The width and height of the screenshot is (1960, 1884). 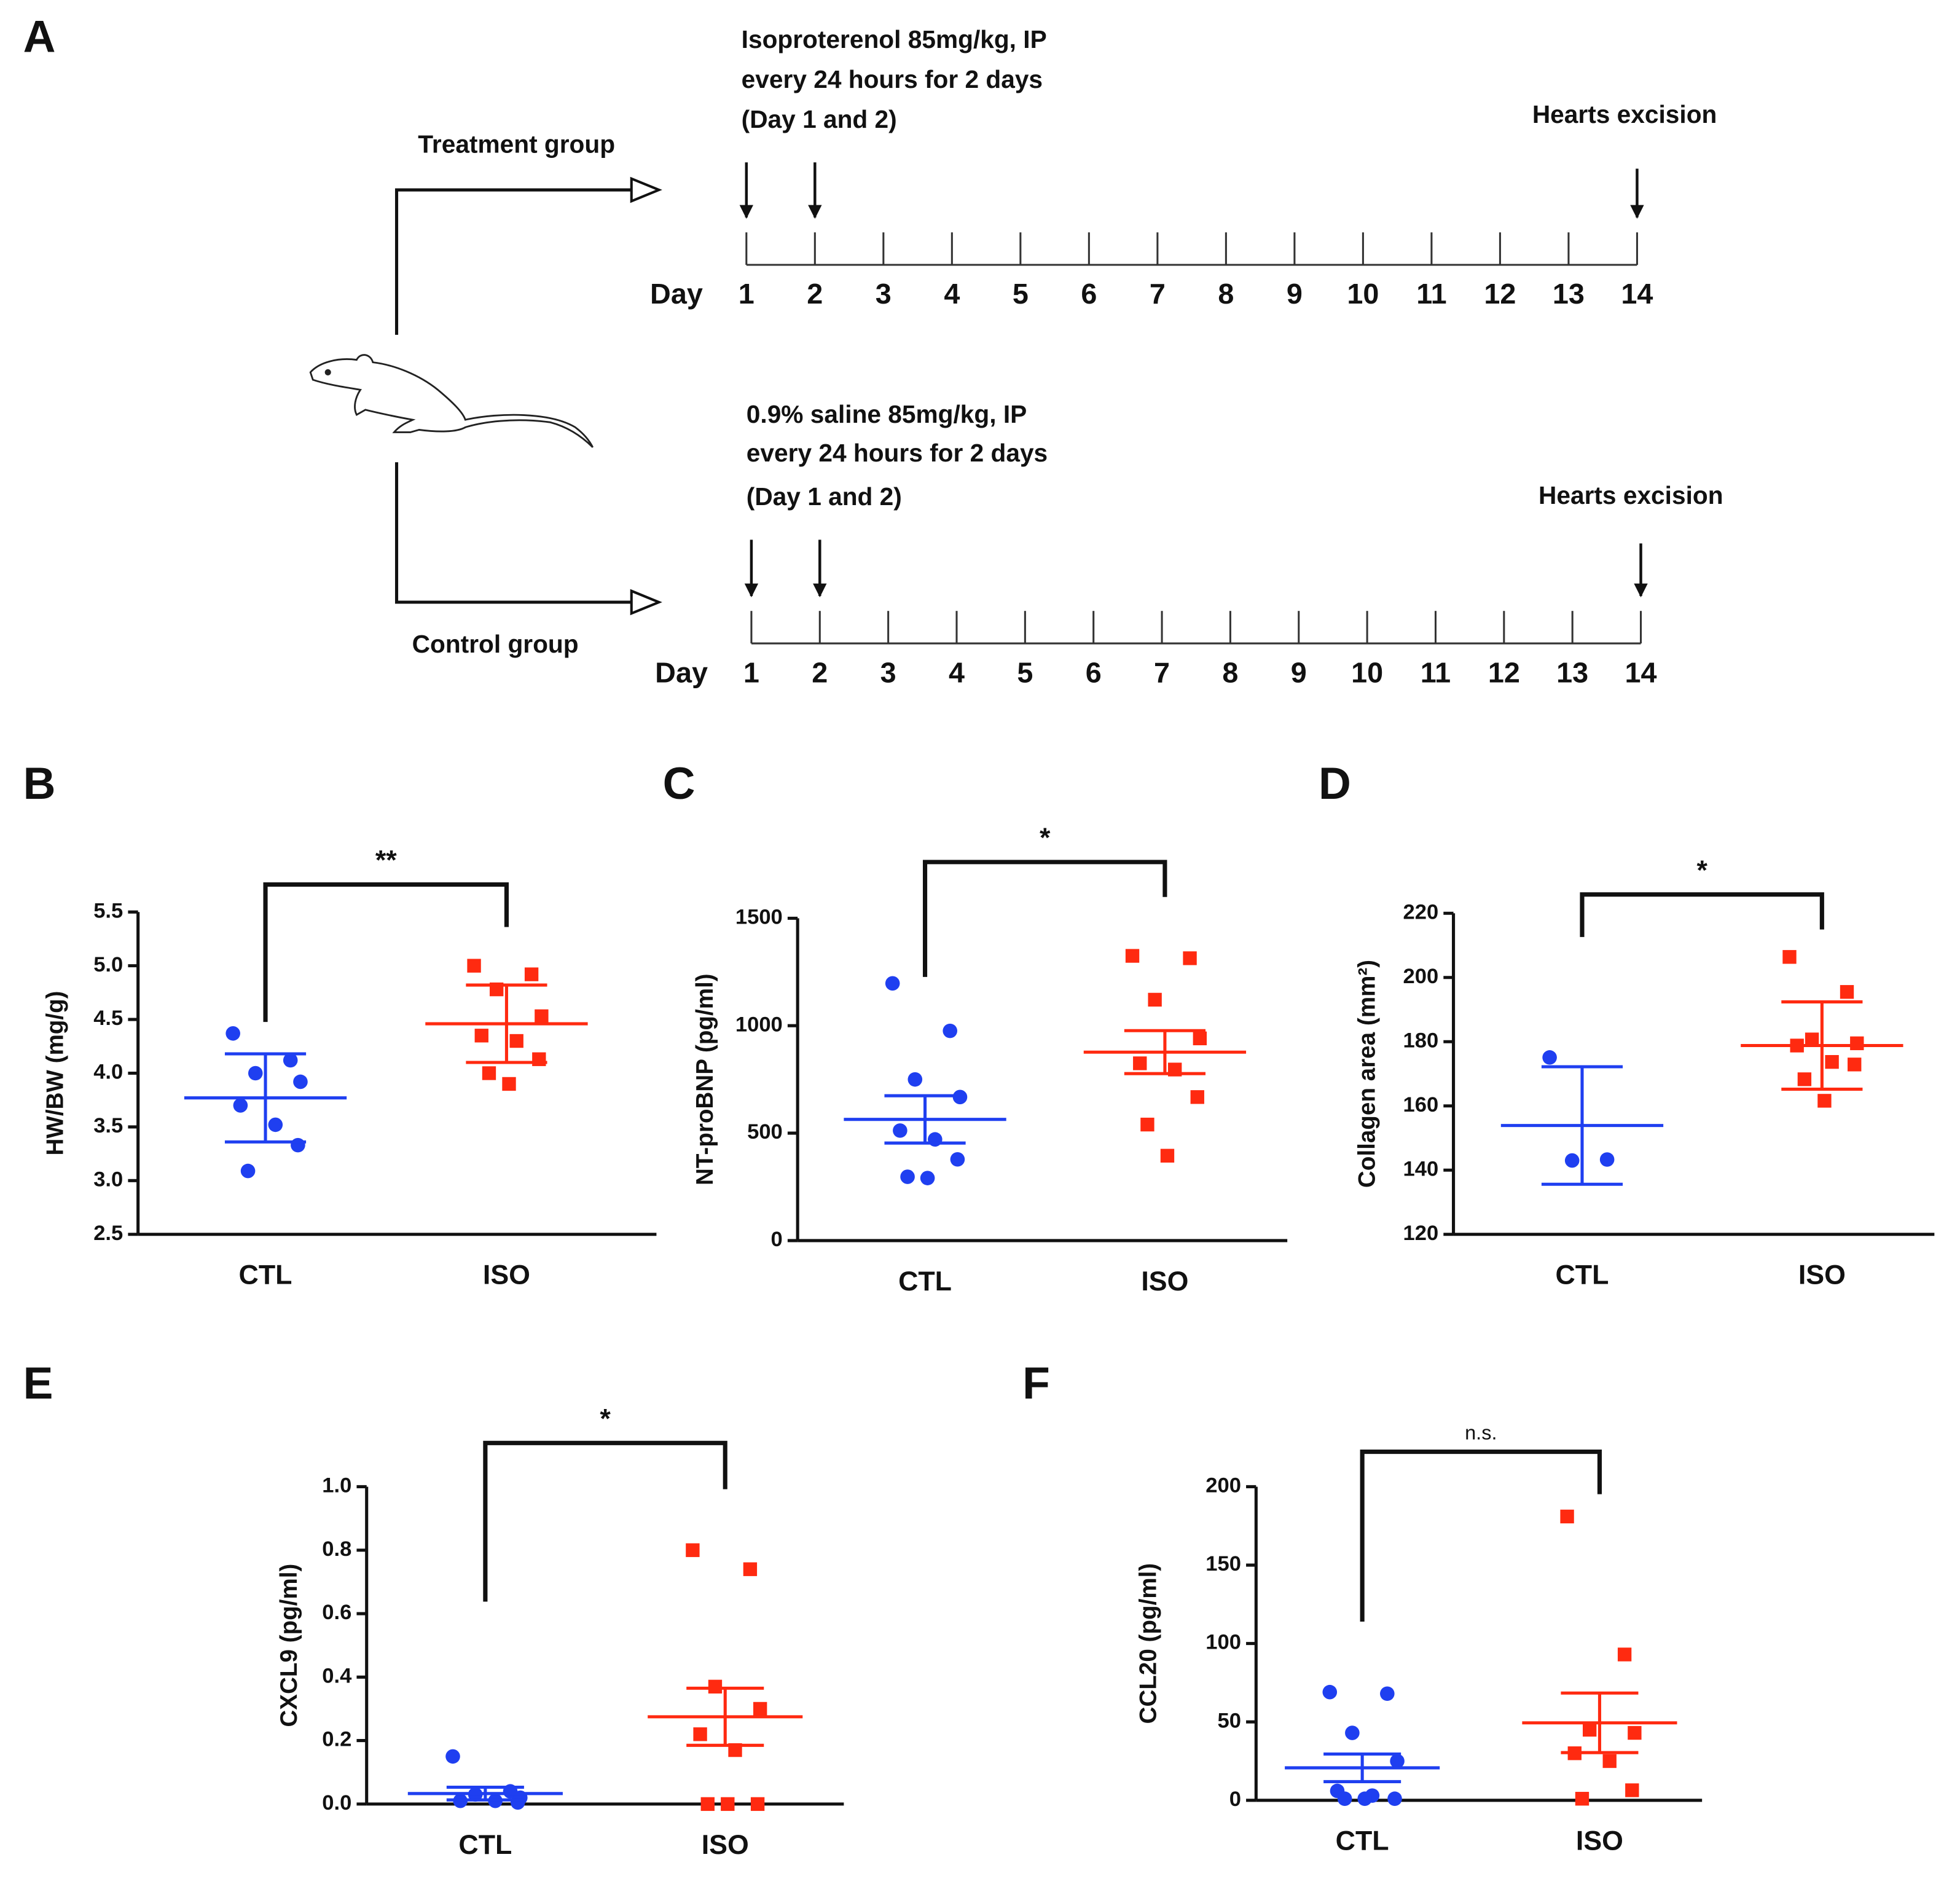 What do you see at coordinates (887, 414) in the screenshot?
I see `dose-text: 0.9% saline 85mg/kg, IP` at bounding box center [887, 414].